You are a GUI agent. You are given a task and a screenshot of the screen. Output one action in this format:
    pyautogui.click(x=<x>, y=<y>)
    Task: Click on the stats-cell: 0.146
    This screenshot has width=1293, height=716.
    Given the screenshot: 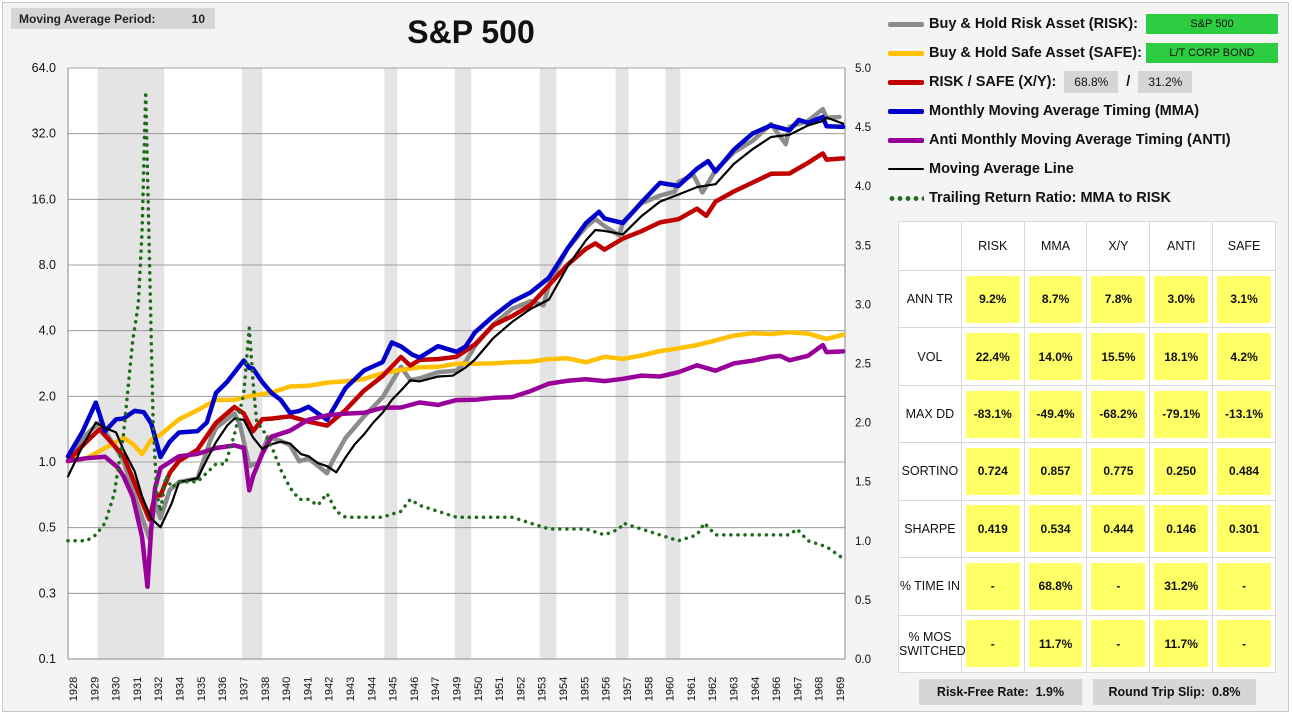 What is the action you would take?
    pyautogui.click(x=1181, y=529)
    